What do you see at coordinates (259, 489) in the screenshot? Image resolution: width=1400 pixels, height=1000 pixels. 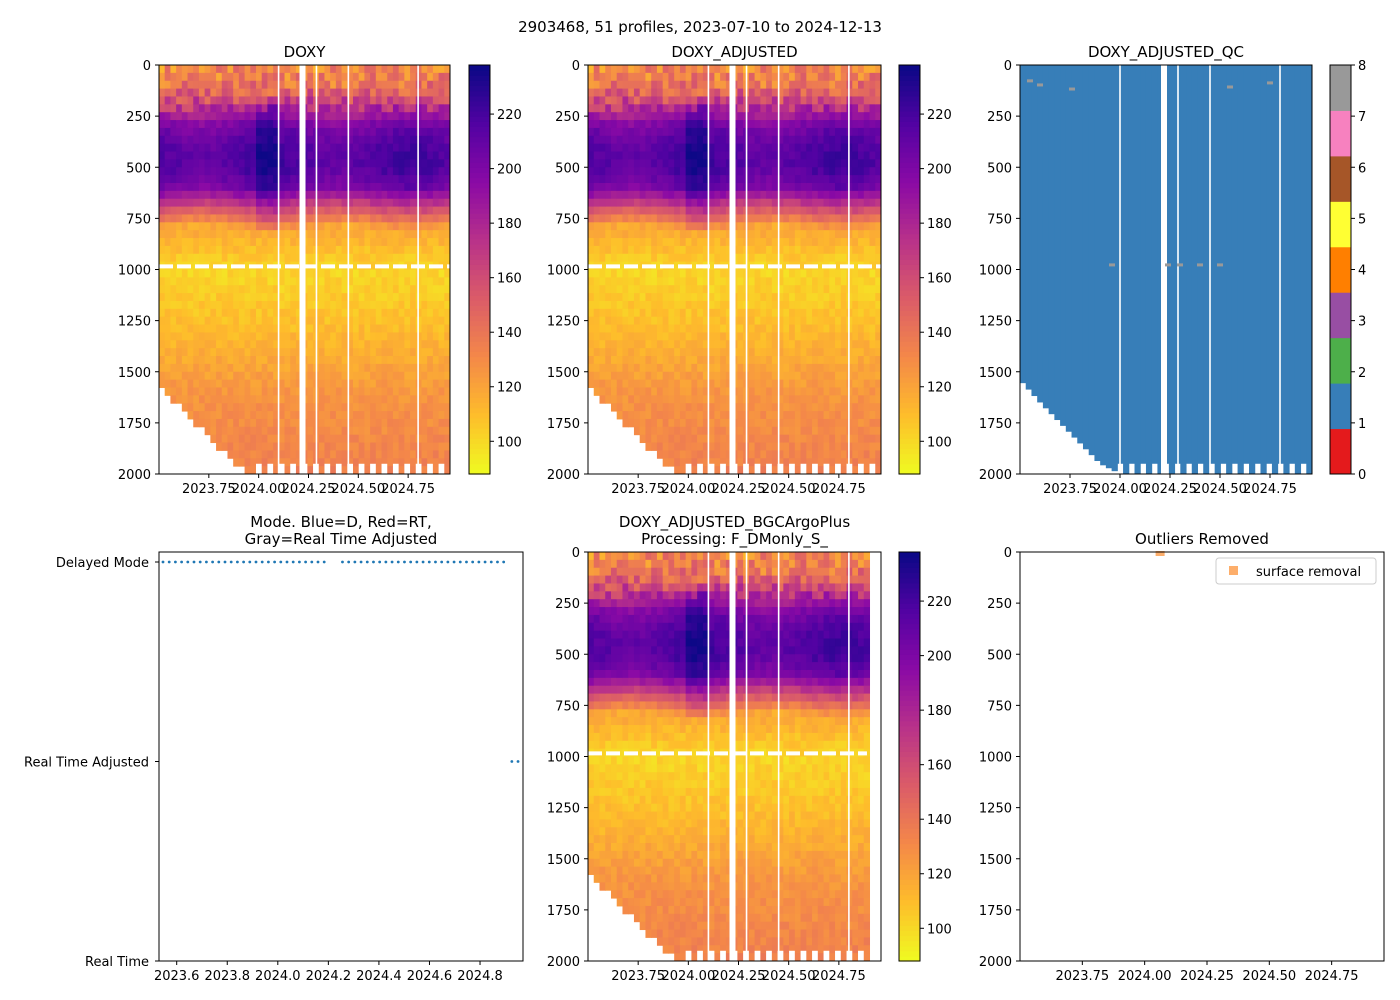 I see `doxy-xtick-label: 2024.00` at bounding box center [259, 489].